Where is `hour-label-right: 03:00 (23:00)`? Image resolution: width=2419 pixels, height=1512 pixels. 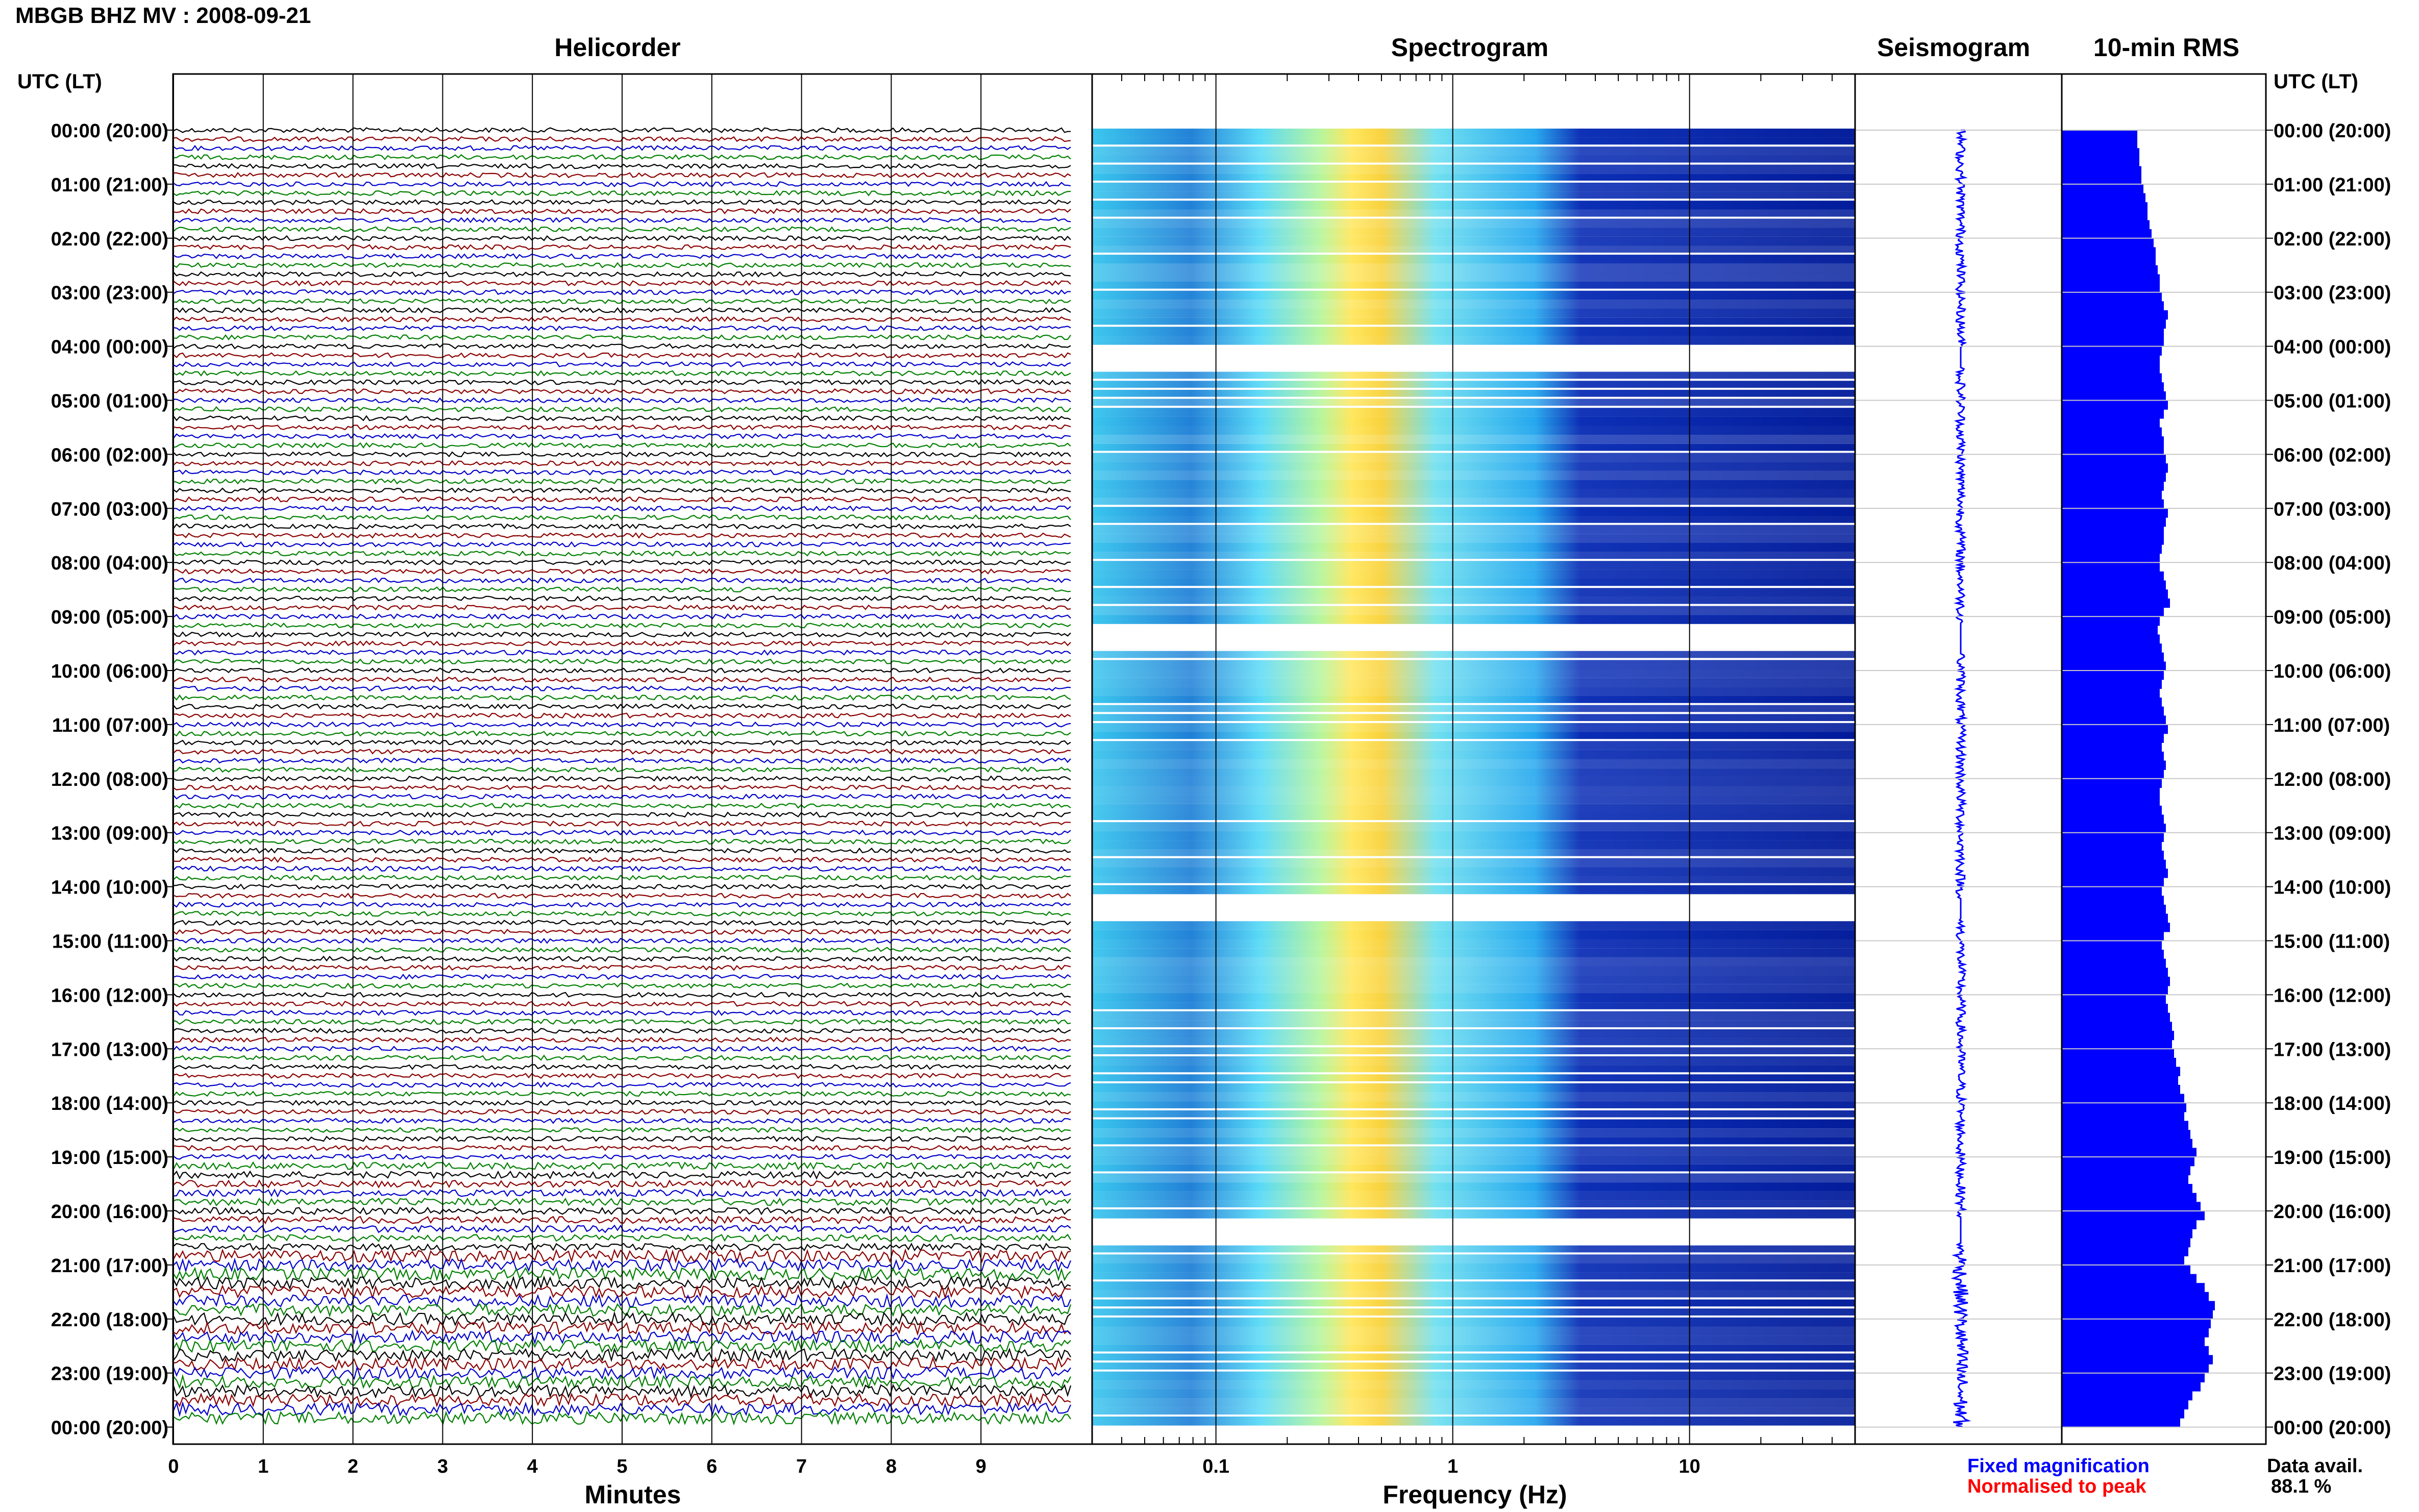 hour-label-right: 03:00 (23:00) is located at coordinates (2332, 293).